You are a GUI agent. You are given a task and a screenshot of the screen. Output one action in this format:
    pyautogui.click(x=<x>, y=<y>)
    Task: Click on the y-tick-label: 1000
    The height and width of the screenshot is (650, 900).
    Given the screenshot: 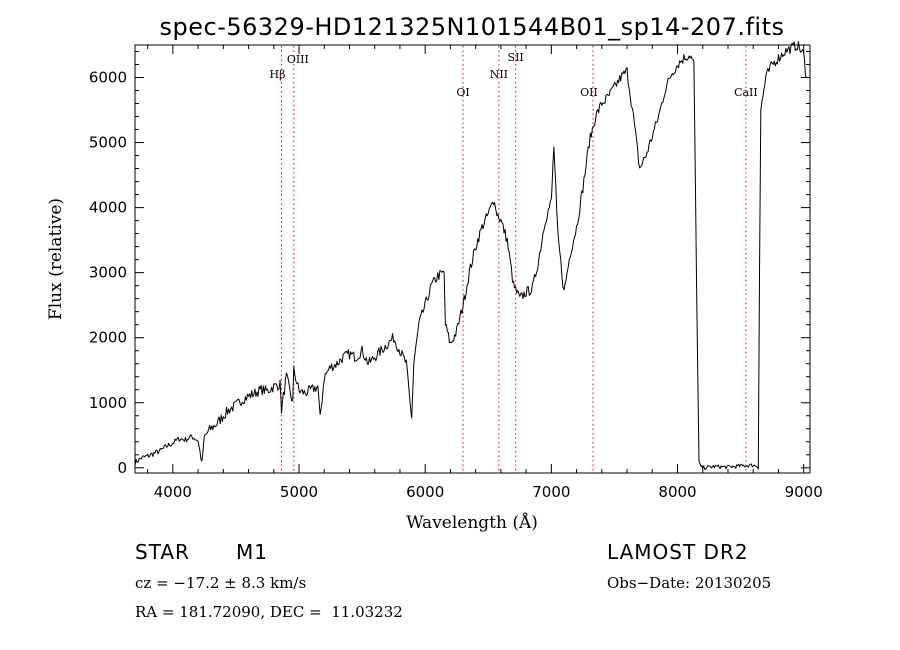 What is the action you would take?
    pyautogui.click(x=108, y=403)
    